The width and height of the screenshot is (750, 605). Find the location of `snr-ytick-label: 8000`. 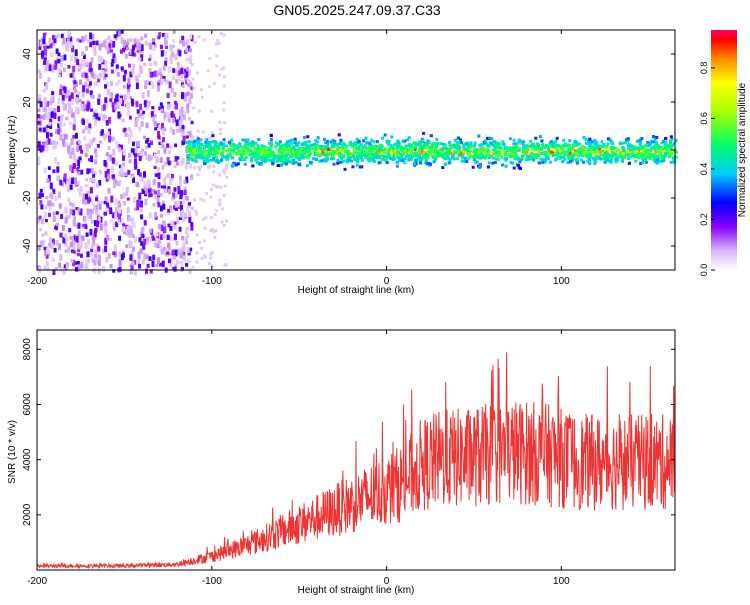

snr-ytick-label: 8000 is located at coordinates (27, 349).